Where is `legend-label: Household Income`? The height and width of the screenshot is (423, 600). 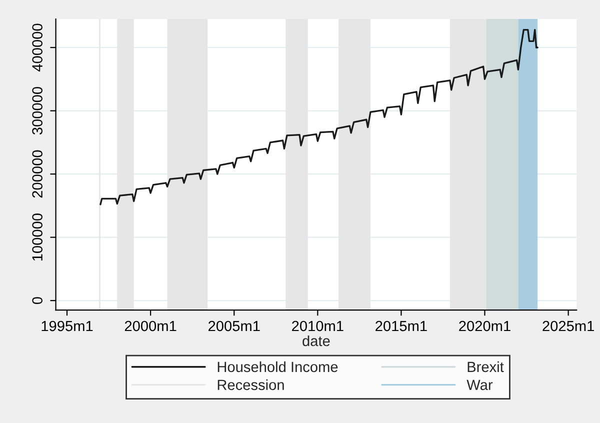 legend-label: Household Income is located at coordinates (278, 366).